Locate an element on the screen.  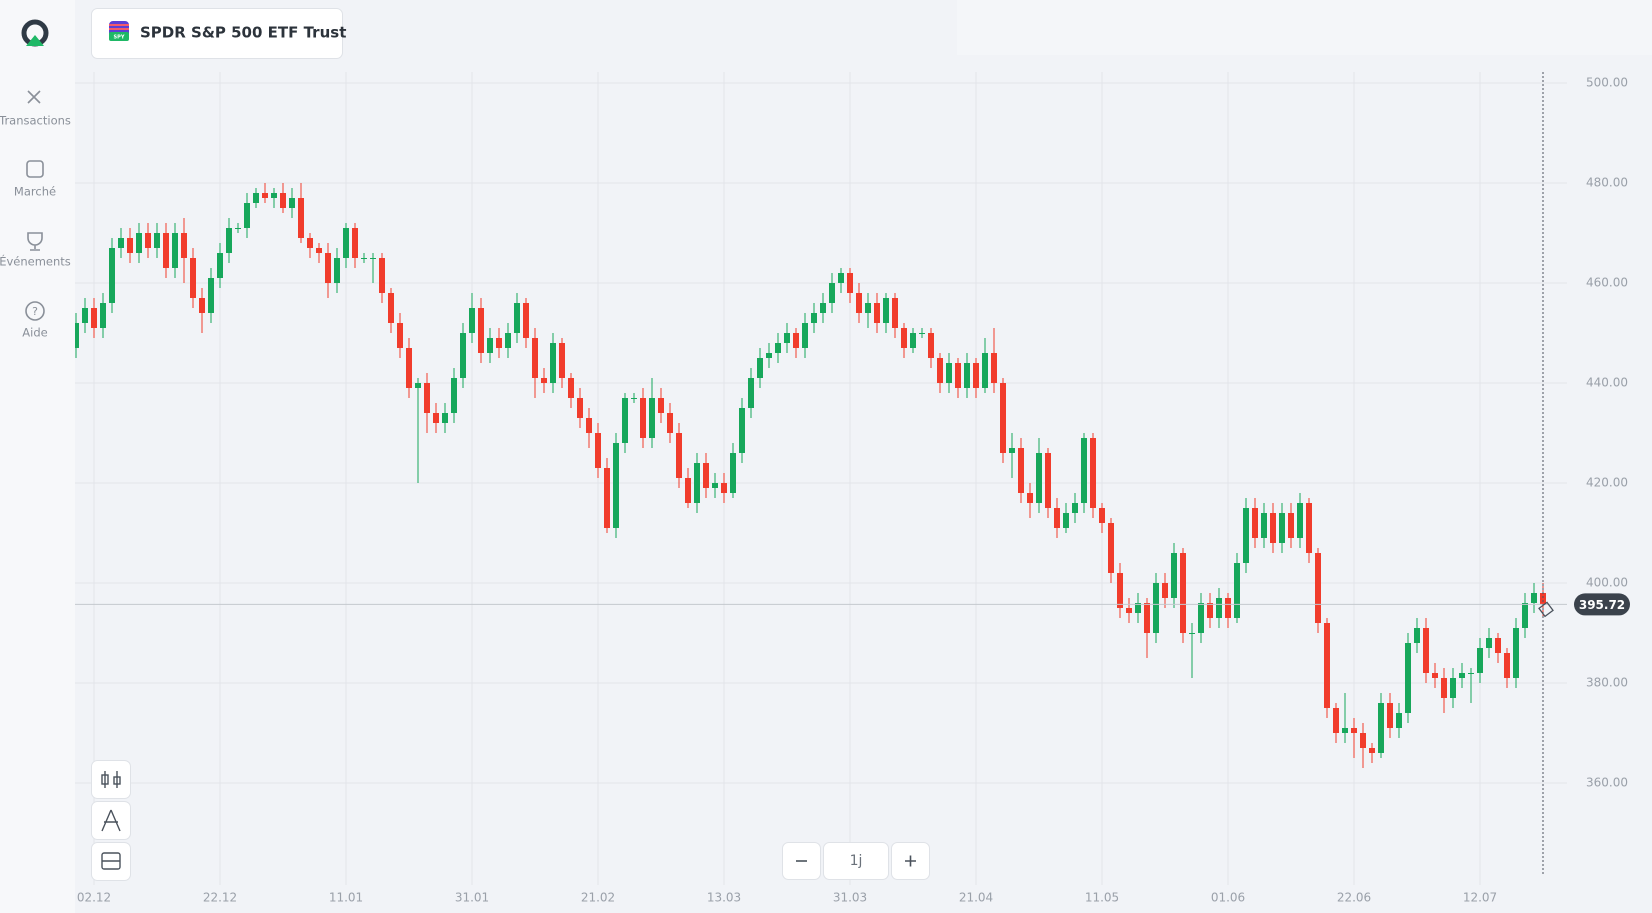
tool-layout is located at coordinates (111, 861).